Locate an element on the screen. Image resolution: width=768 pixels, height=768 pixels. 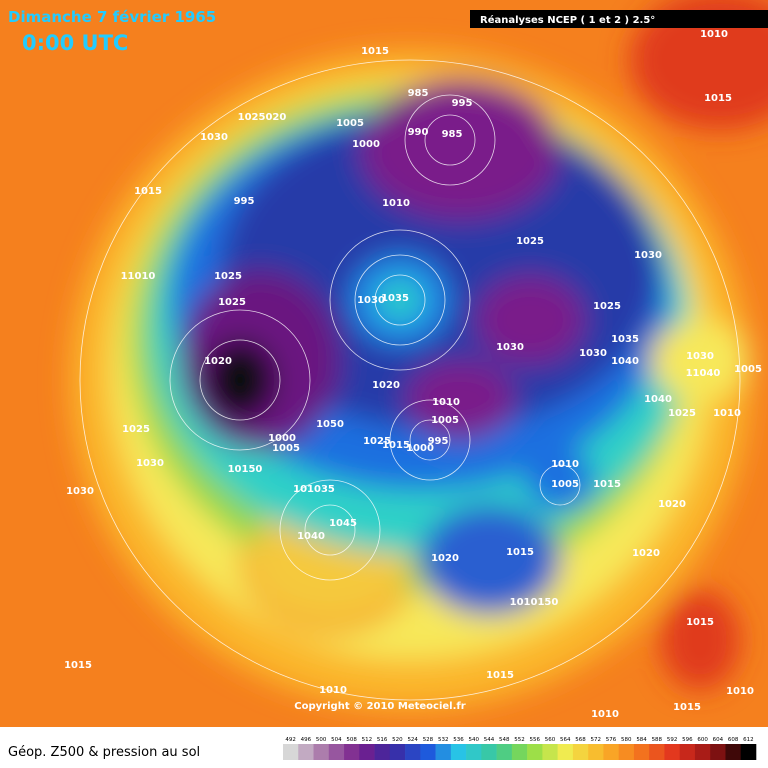
colorbar-label: 568 is located at coordinates (580, 740).